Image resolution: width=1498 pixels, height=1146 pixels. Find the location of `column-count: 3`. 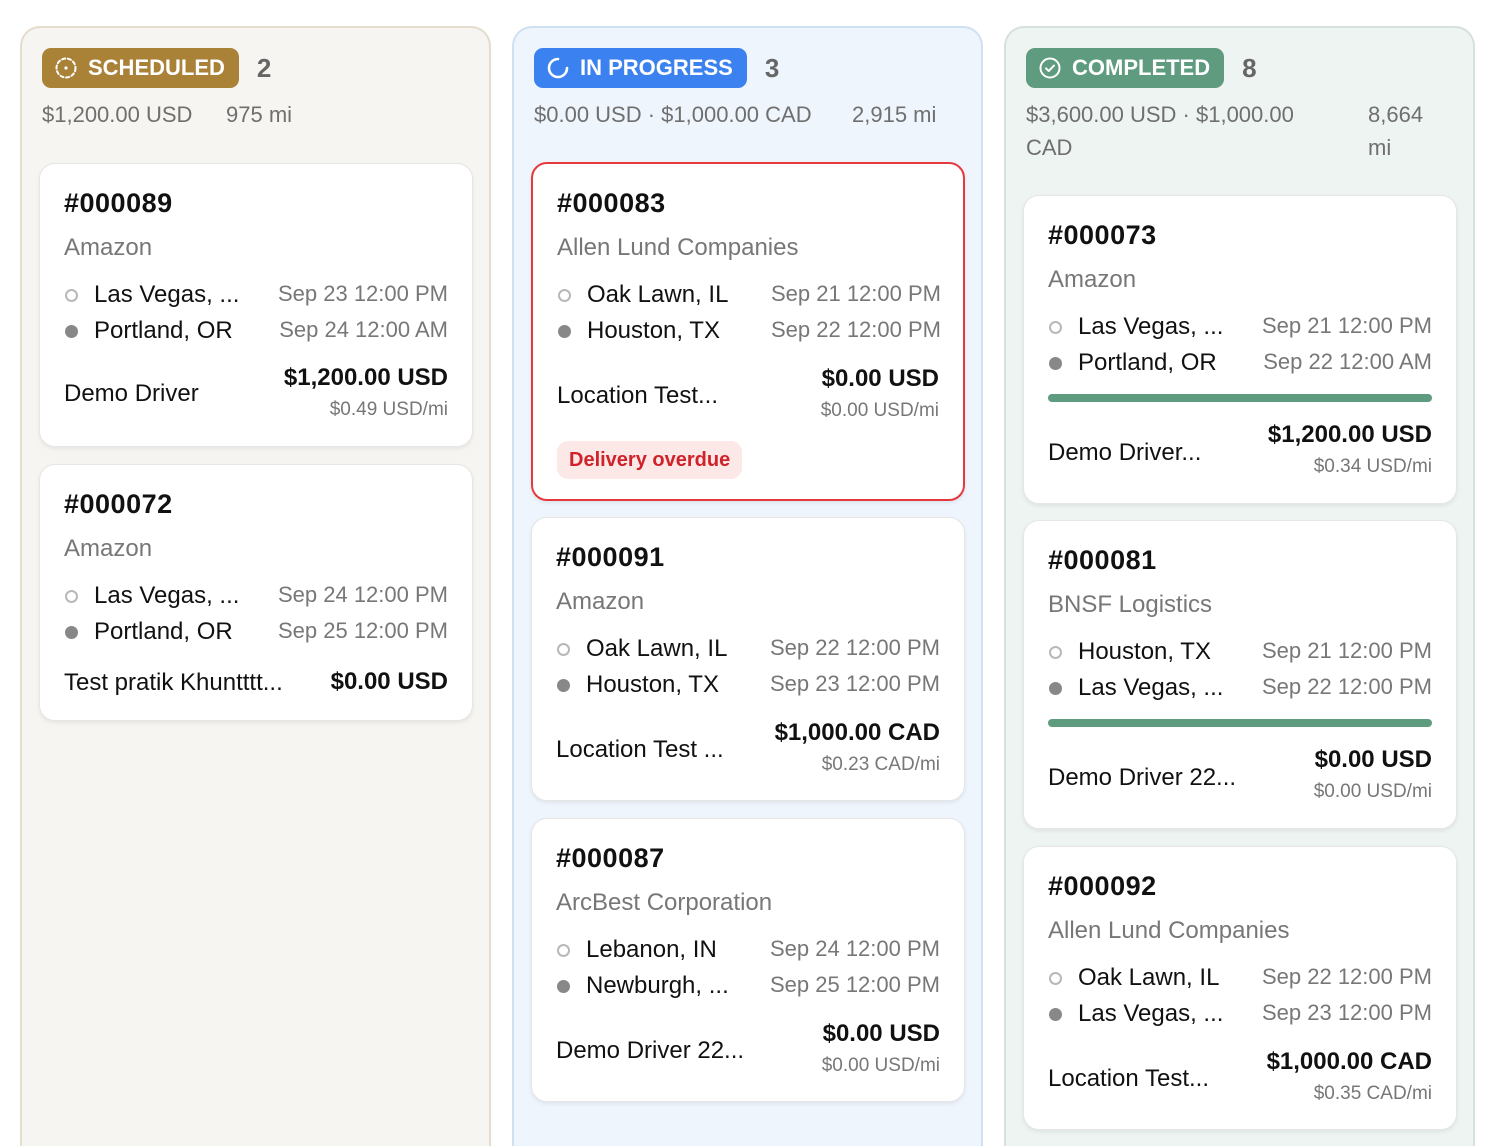

column-count: 3 is located at coordinates (772, 67).